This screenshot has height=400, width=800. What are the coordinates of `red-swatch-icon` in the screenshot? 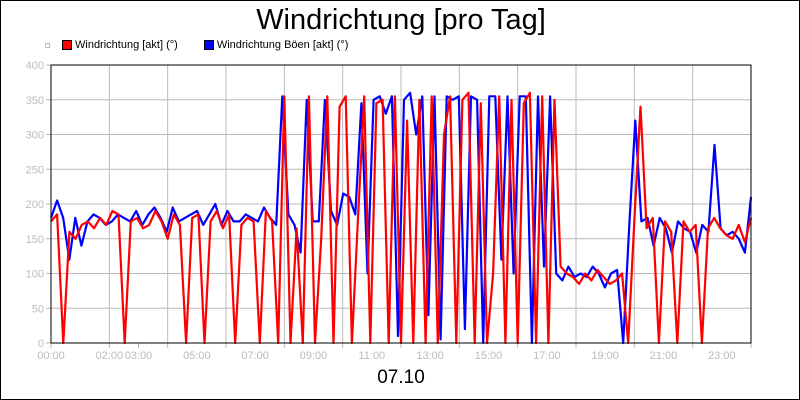 It's located at (67, 45).